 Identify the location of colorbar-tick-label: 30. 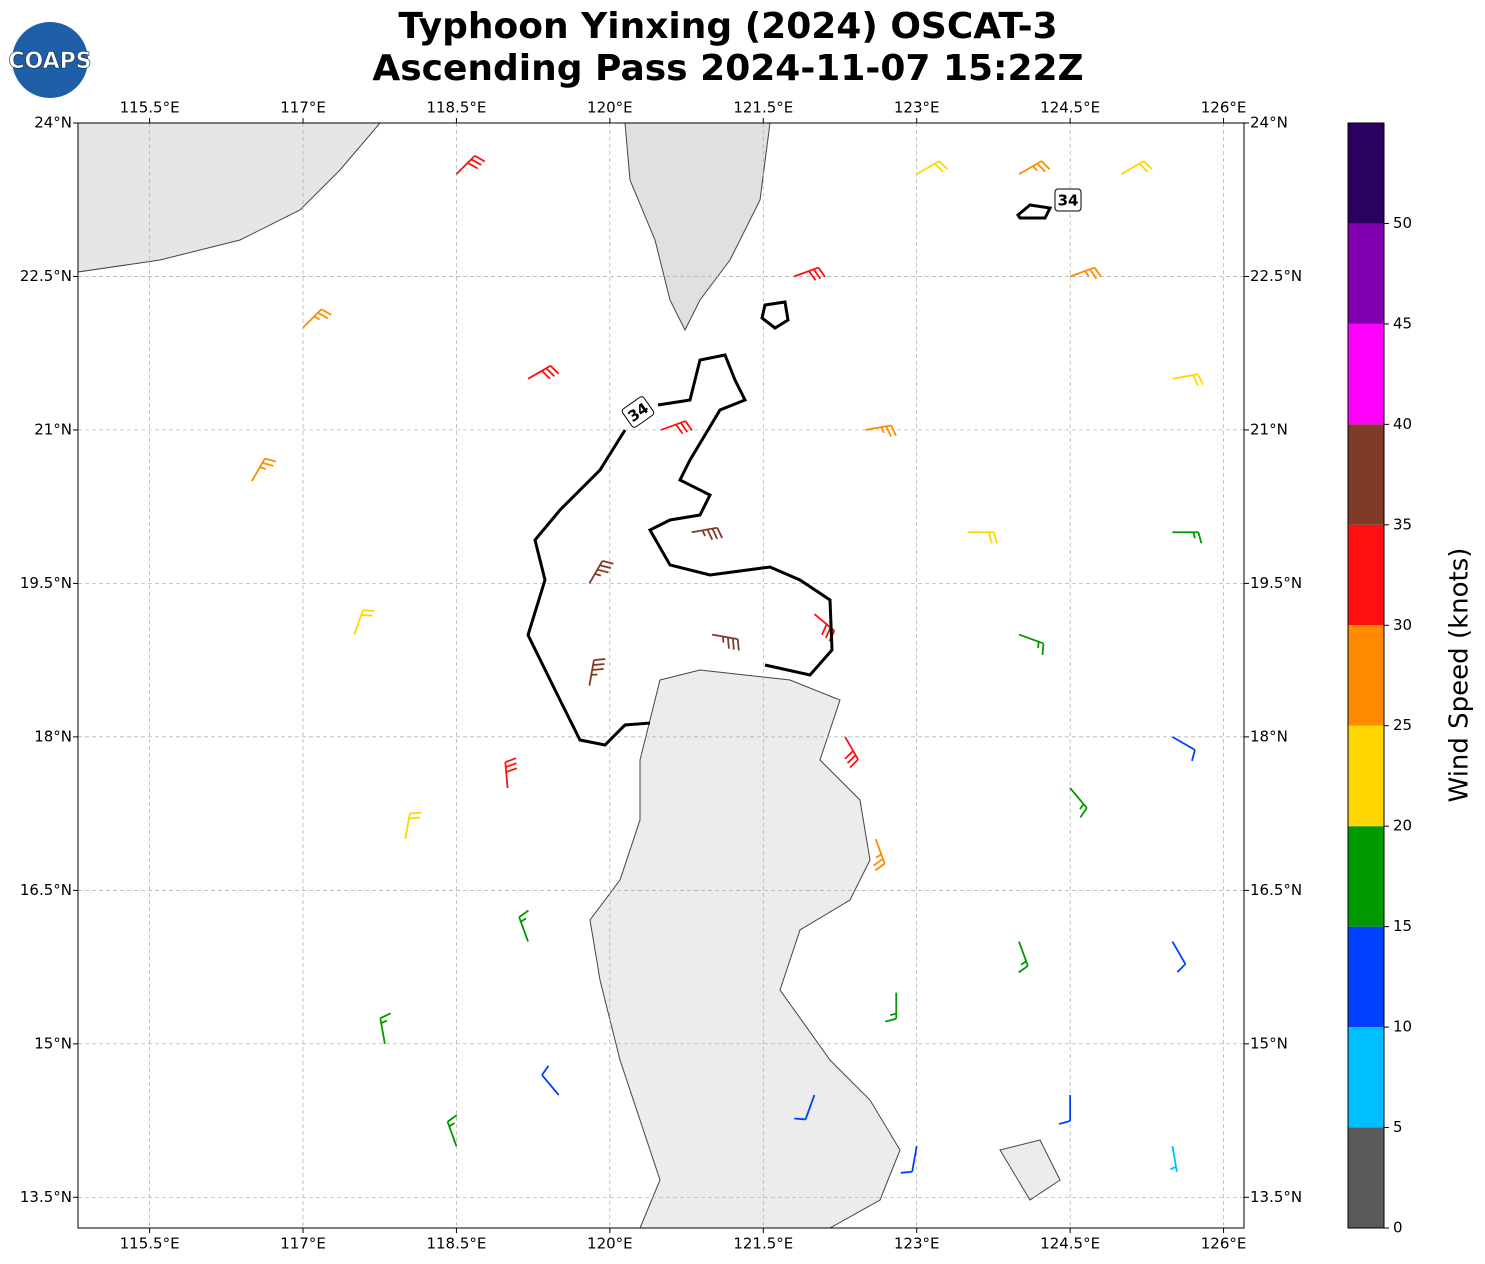
(1402, 625).